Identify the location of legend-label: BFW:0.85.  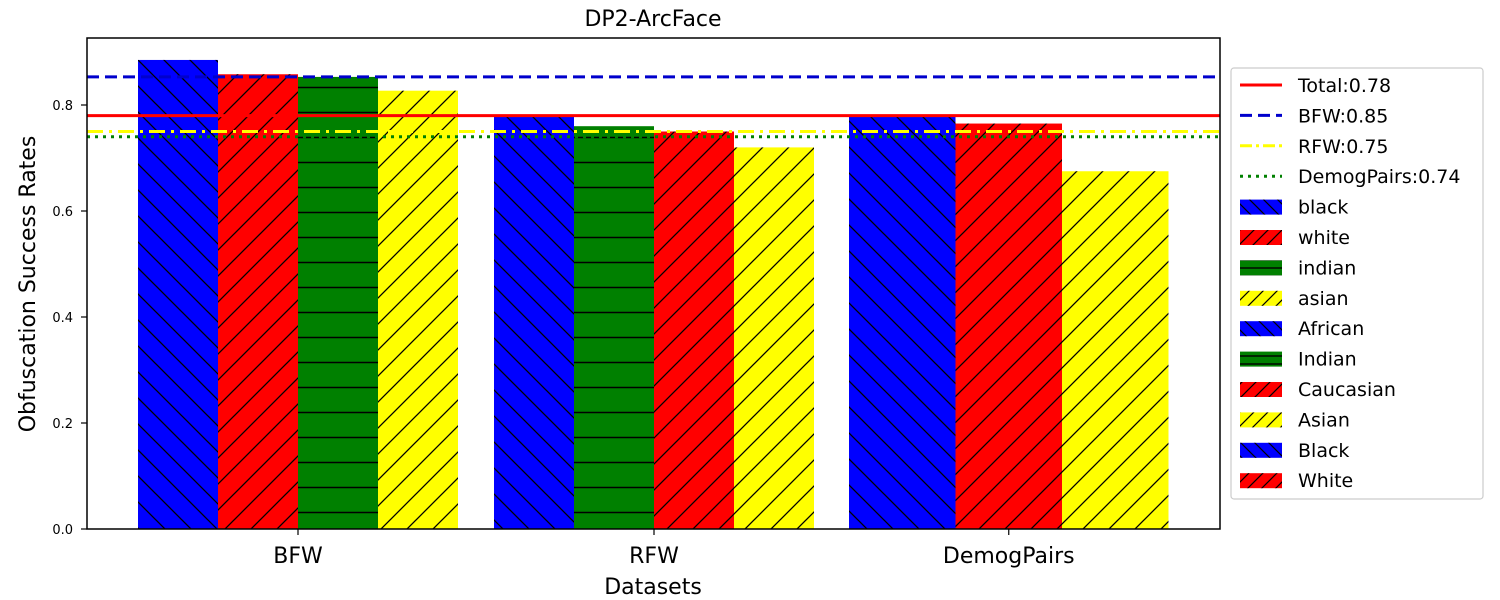
(1343, 116).